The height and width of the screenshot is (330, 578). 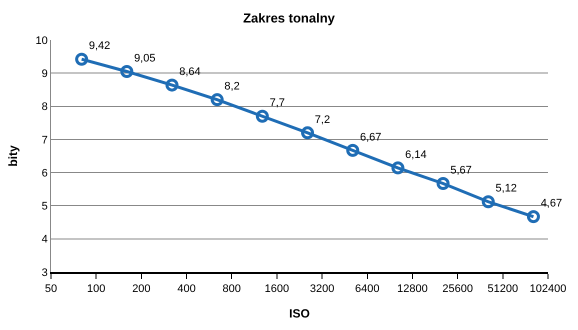 What do you see at coordinates (461, 170) in the screenshot?
I see `data-label: 5,67` at bounding box center [461, 170].